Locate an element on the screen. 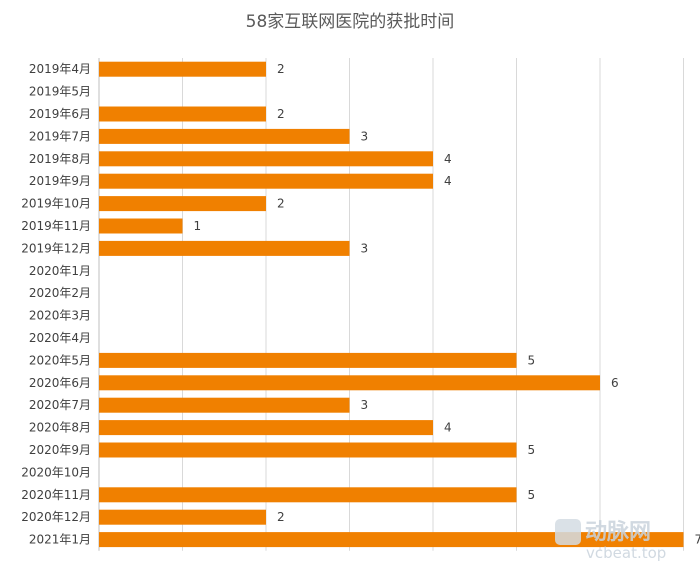  category-label: 2020年11月 is located at coordinates (56, 495).